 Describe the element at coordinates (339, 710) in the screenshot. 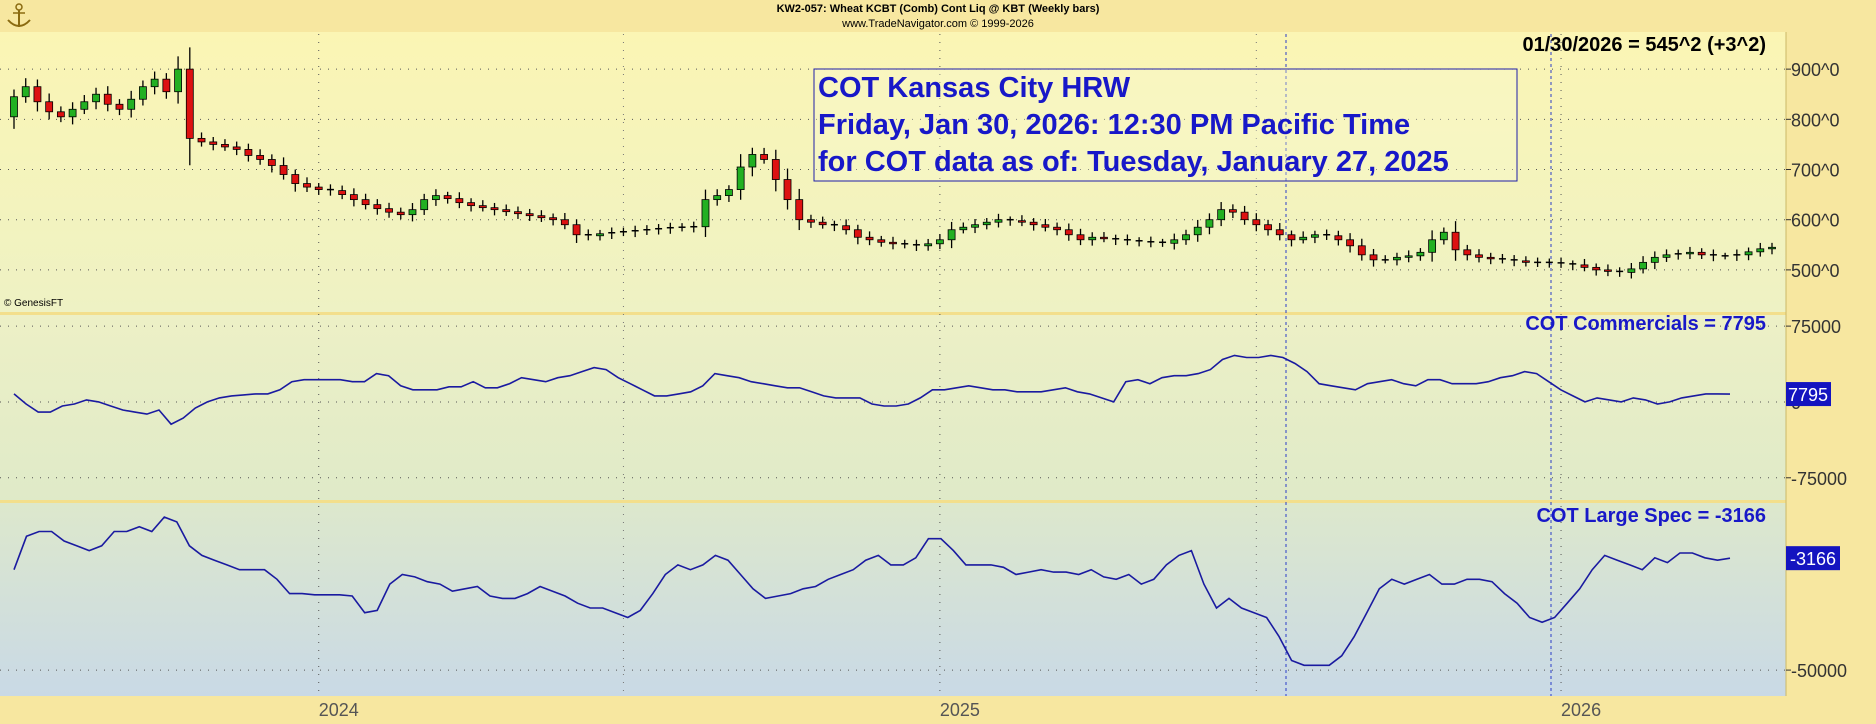

I see `x-tick-label: 2024` at that location.